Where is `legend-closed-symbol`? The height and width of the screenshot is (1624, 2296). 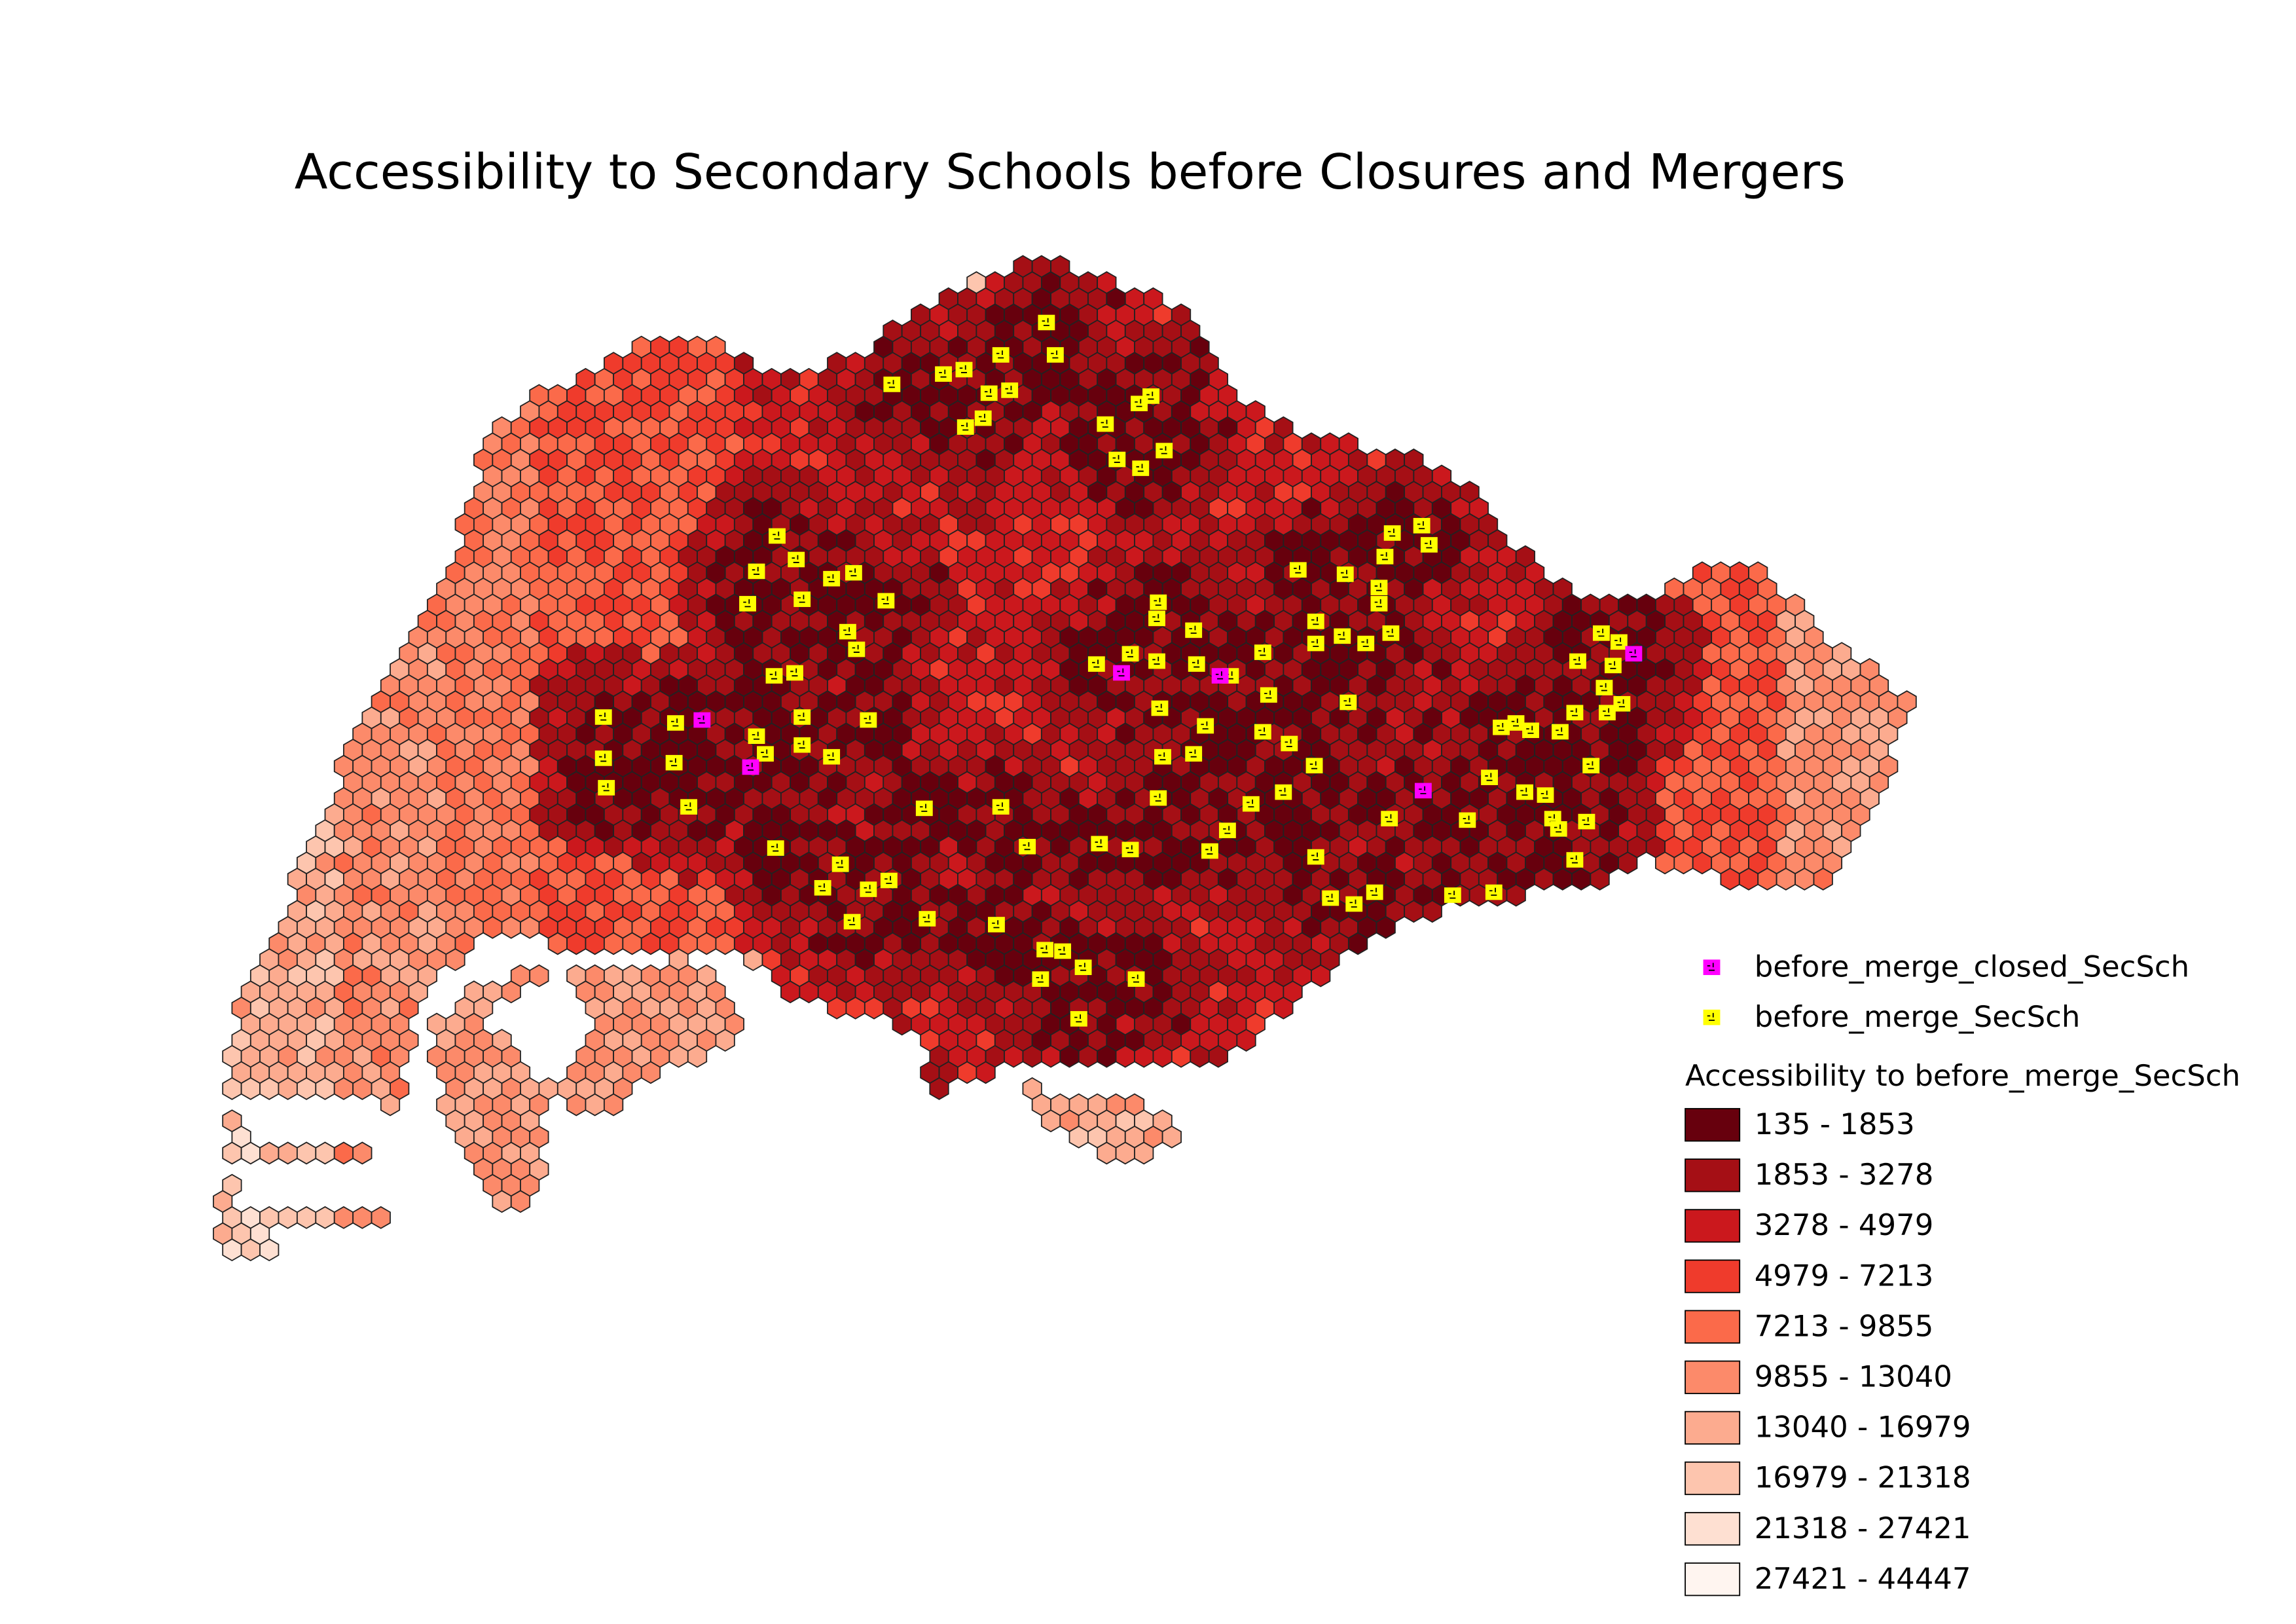 legend-closed-symbol is located at coordinates (1712, 967).